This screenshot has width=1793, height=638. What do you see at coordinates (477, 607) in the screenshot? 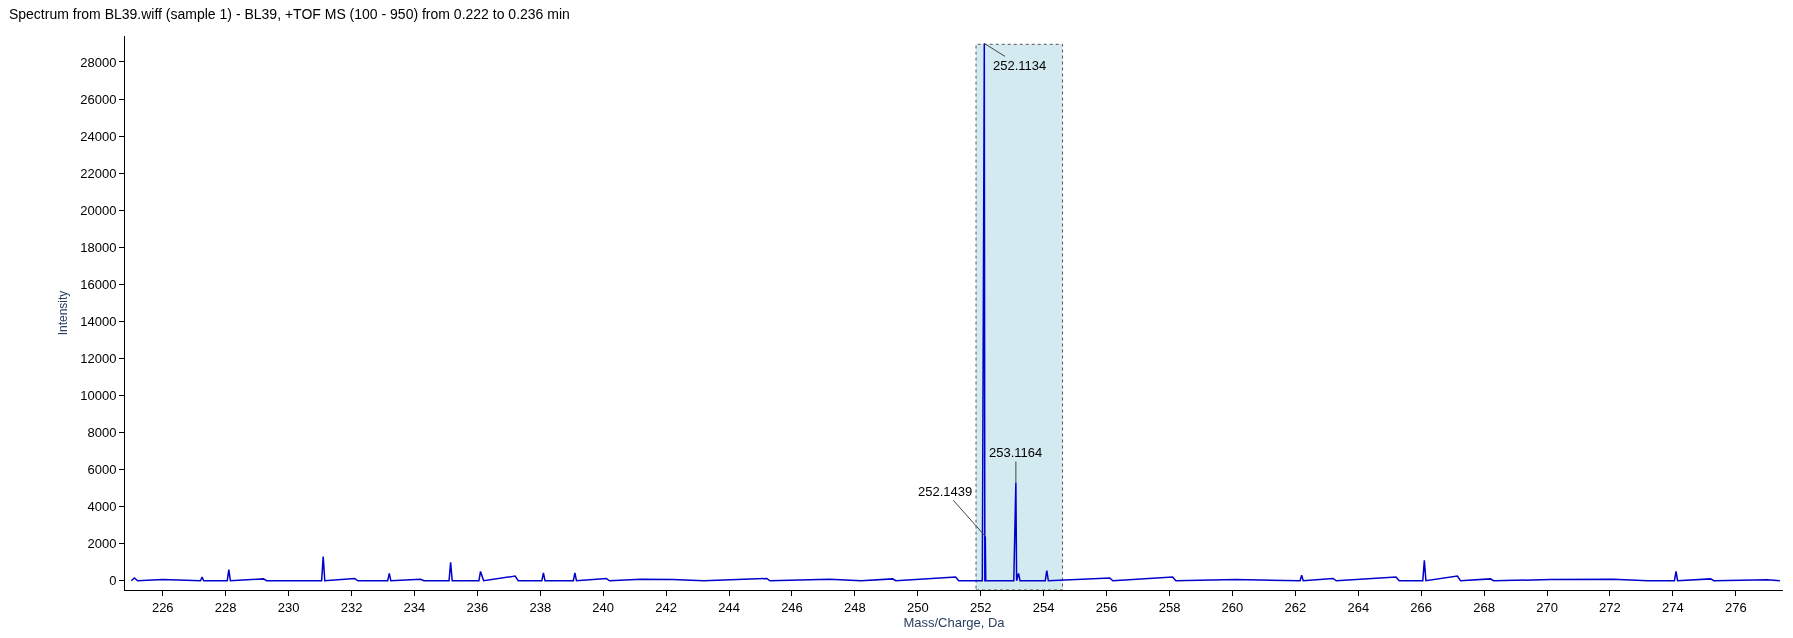
I see `x-tick-label: 236` at bounding box center [477, 607].